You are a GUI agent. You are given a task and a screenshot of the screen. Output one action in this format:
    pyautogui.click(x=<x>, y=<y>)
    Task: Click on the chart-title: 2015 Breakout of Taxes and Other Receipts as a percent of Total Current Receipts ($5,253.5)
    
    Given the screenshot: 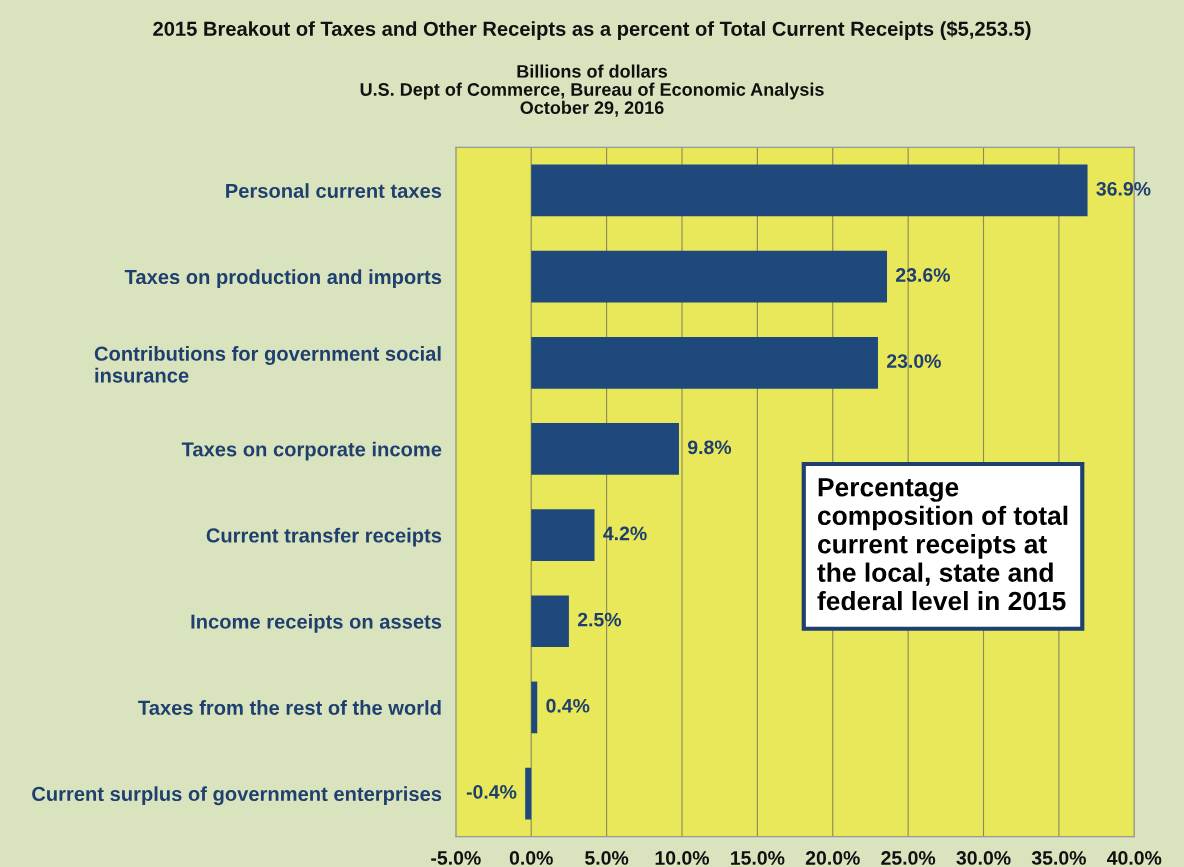 What is the action you would take?
    pyautogui.click(x=592, y=30)
    